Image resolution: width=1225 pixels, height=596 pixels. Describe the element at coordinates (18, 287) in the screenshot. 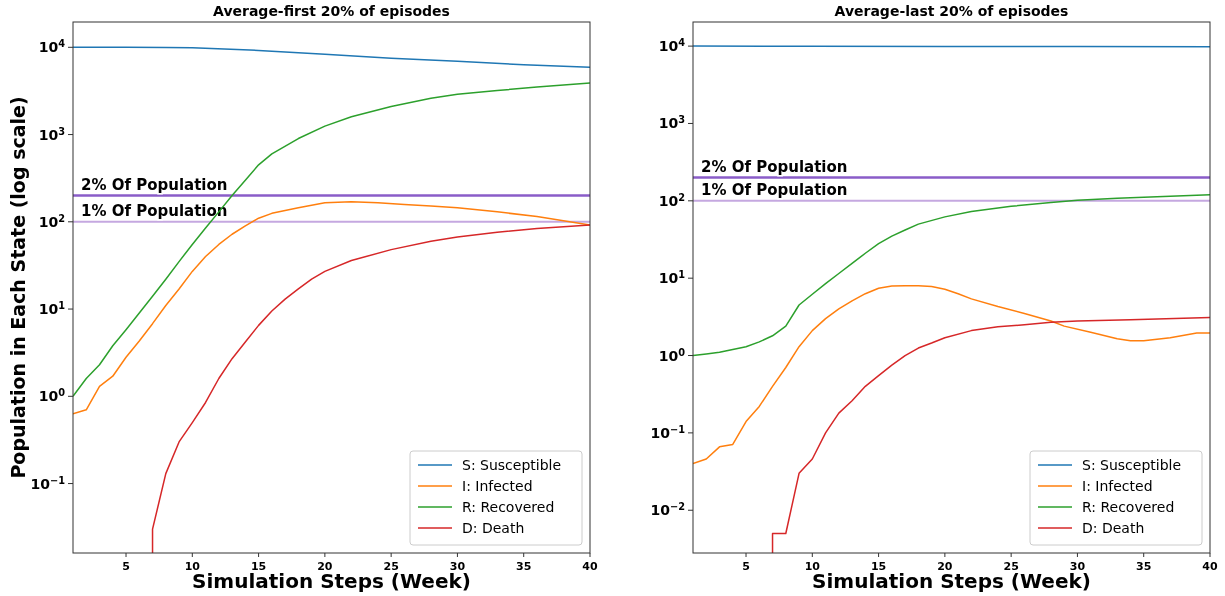

I see `y-axis-title: Population in Each State (log scale)` at that location.